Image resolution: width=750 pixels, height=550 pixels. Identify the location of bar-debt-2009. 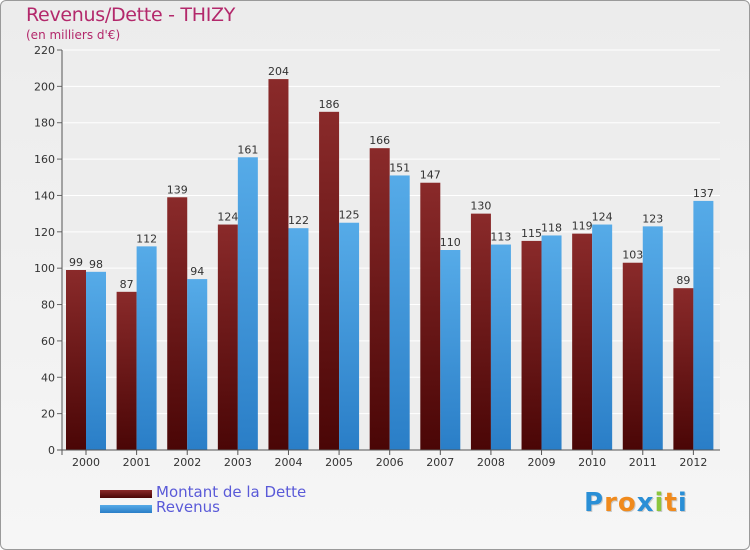
(531, 345).